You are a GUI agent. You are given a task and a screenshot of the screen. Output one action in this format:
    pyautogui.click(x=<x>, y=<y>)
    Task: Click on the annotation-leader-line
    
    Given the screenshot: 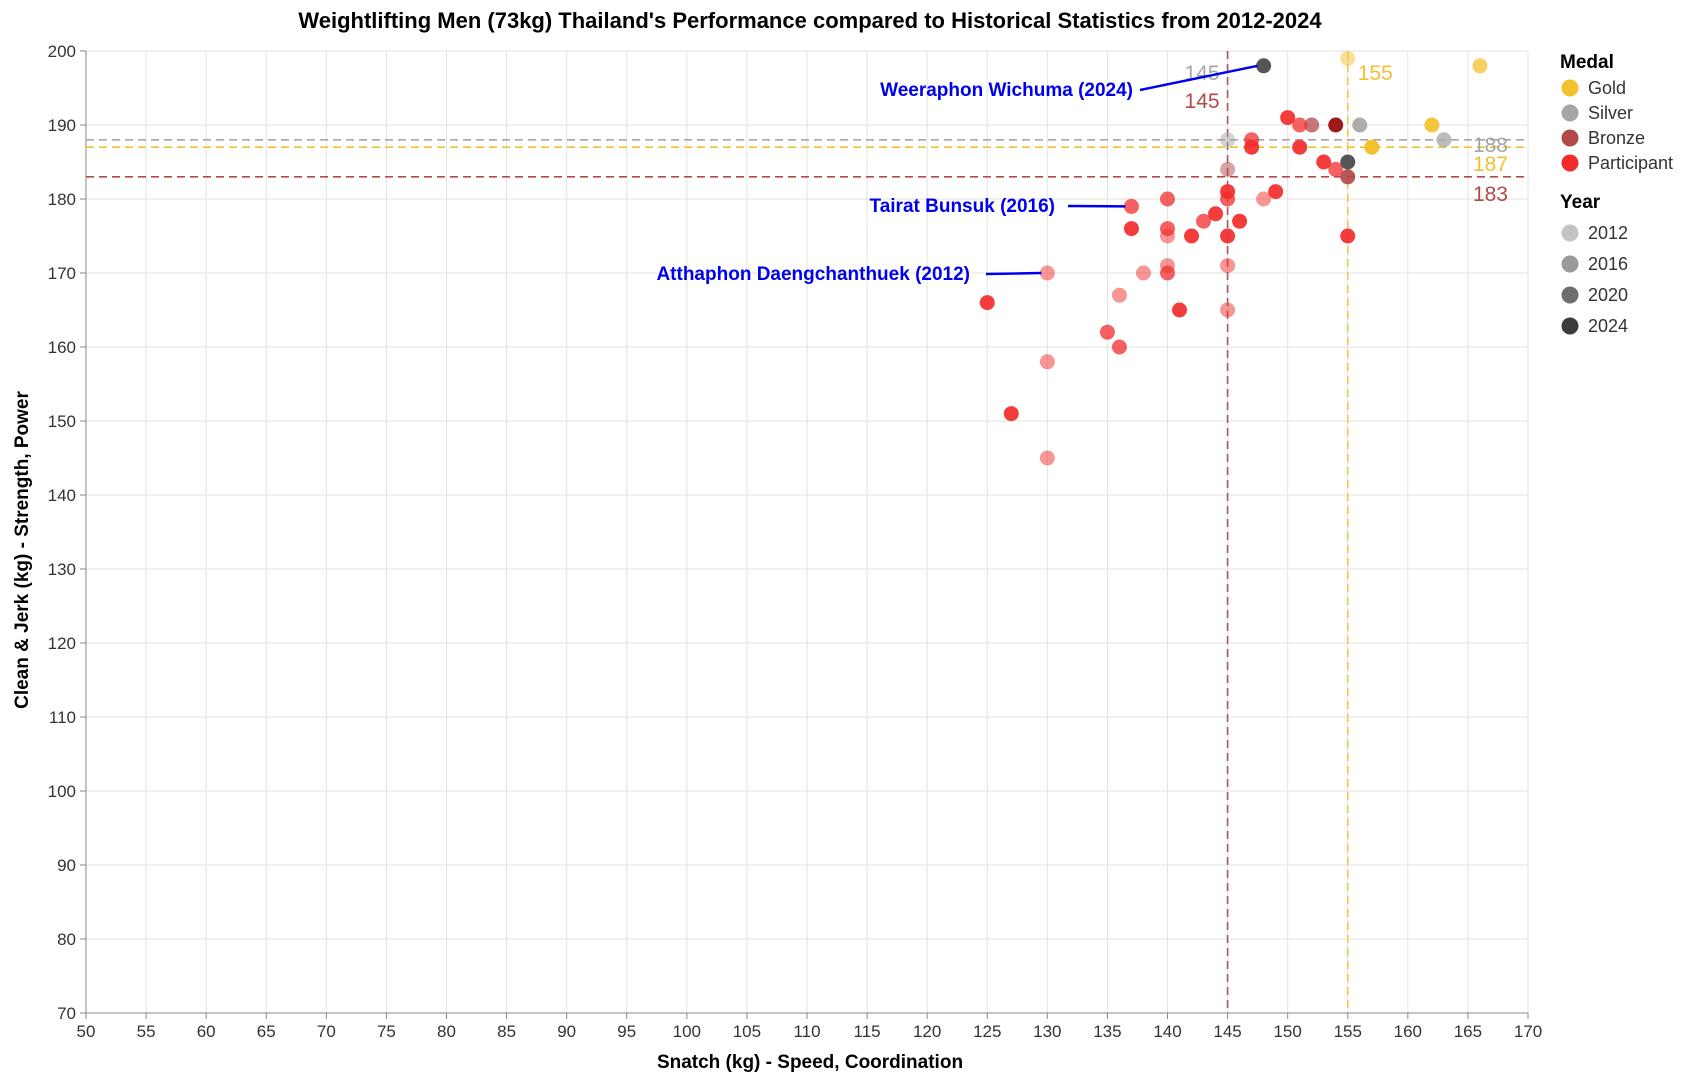 What is the action you would take?
    pyautogui.click(x=1198, y=78)
    